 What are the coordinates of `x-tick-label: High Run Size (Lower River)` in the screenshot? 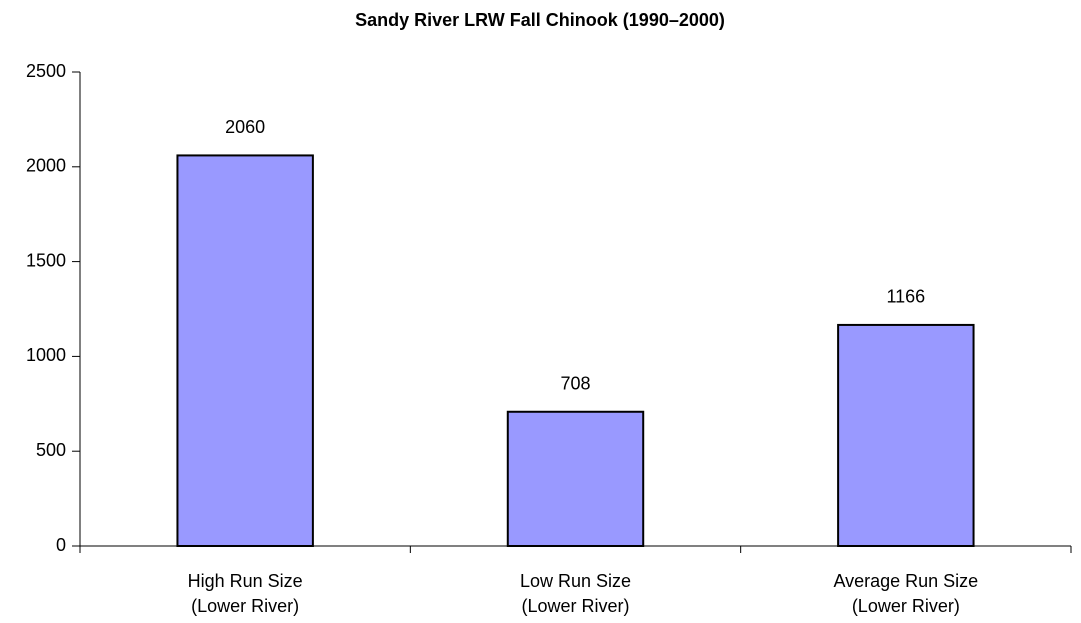 It's located at (245, 593).